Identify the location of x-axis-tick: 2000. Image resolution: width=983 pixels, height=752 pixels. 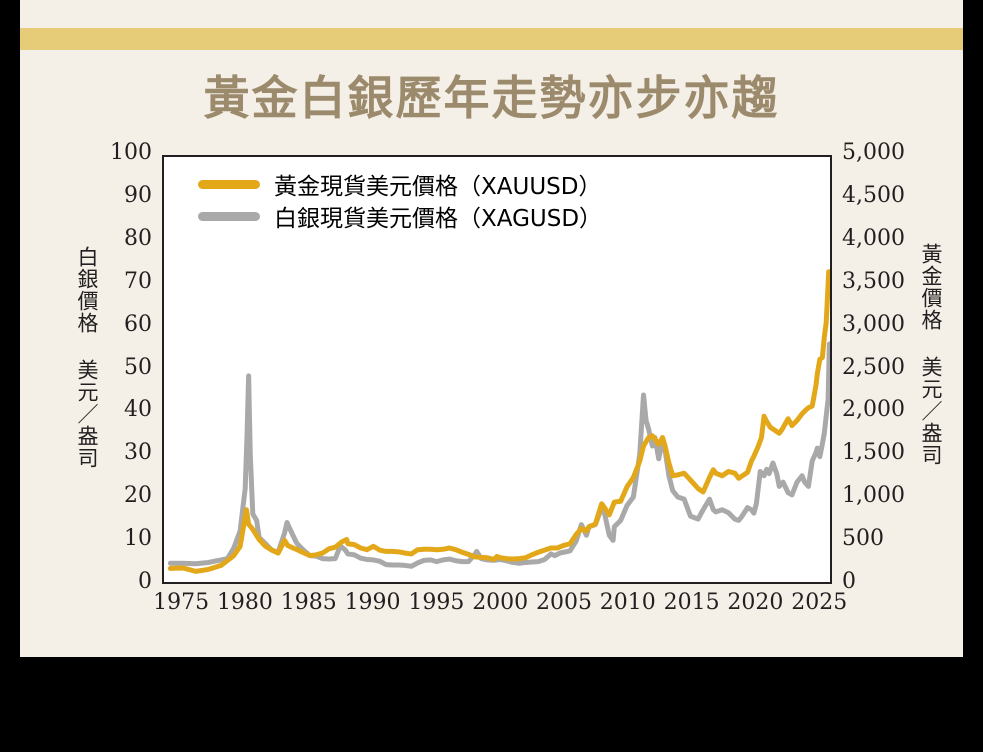
(500, 602).